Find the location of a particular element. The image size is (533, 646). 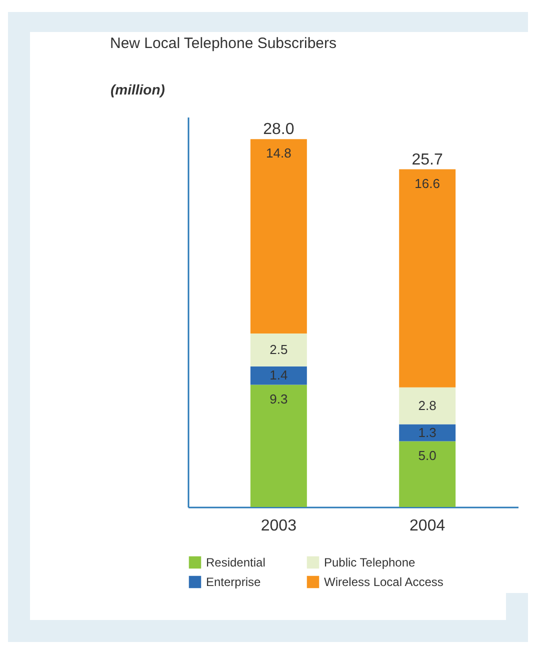

x-tick-label: 2003 is located at coordinates (278, 526).